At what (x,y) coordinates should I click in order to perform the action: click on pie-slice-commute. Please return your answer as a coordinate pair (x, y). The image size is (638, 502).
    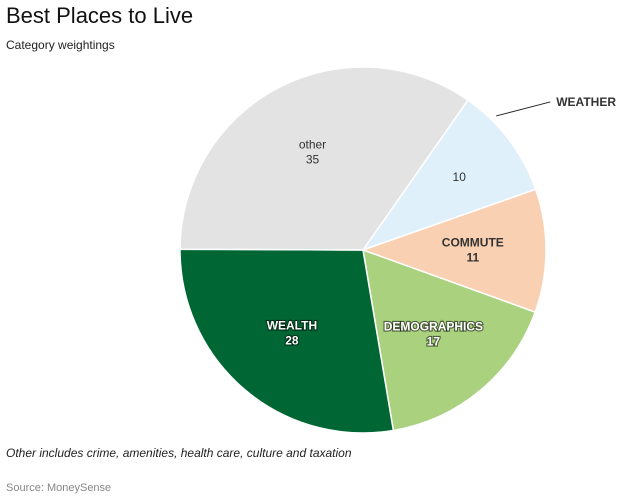
    Looking at the image, I should click on (453, 251).